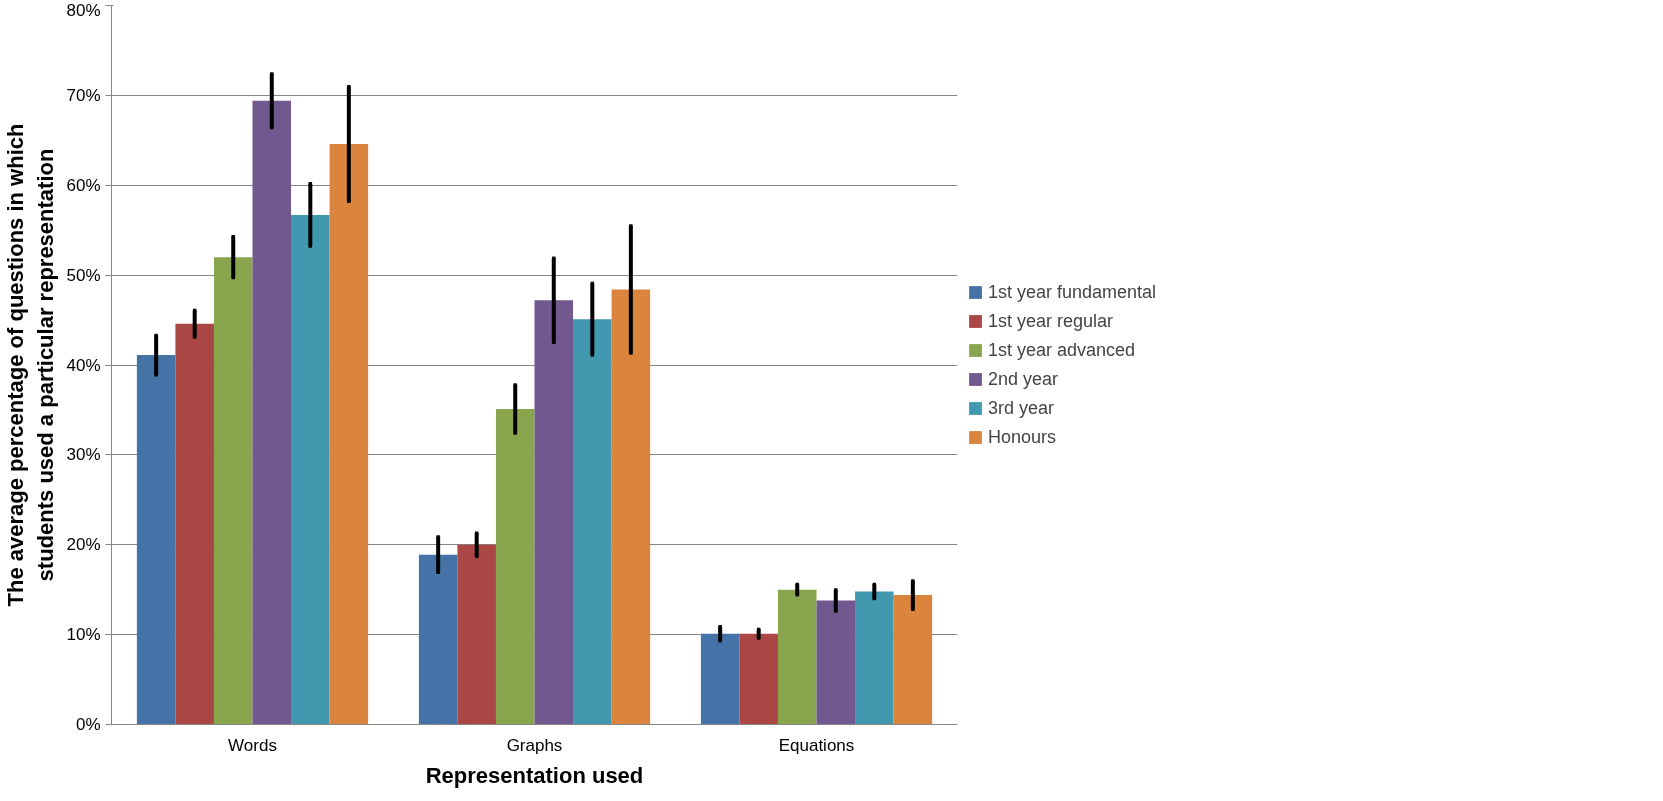 The image size is (1663, 801). I want to click on y-tick-label: 20%, so click(83, 545).